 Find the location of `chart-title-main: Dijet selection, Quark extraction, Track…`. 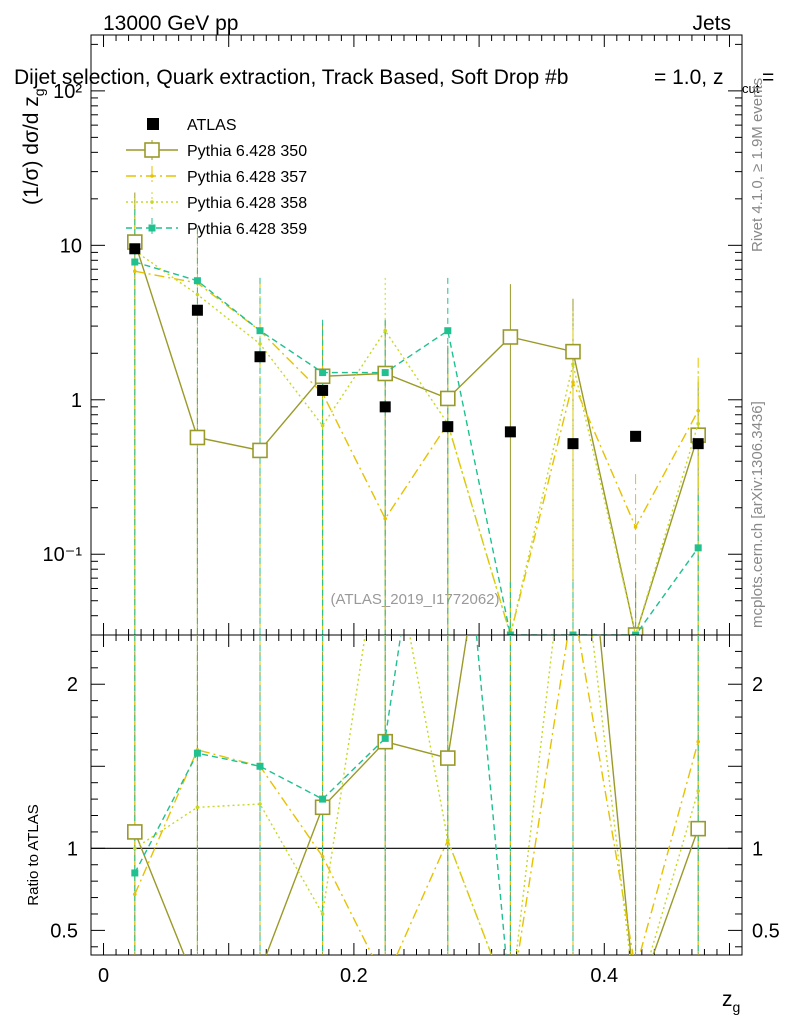

chart-title-main: Dijet selection, Quark extraction, Track… is located at coordinates (291, 77).